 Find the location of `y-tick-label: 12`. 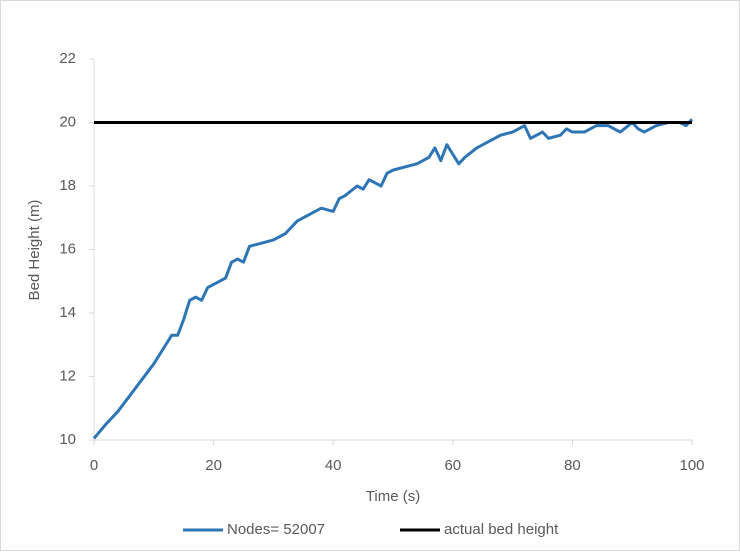

y-tick-label: 12 is located at coordinates (67, 375).